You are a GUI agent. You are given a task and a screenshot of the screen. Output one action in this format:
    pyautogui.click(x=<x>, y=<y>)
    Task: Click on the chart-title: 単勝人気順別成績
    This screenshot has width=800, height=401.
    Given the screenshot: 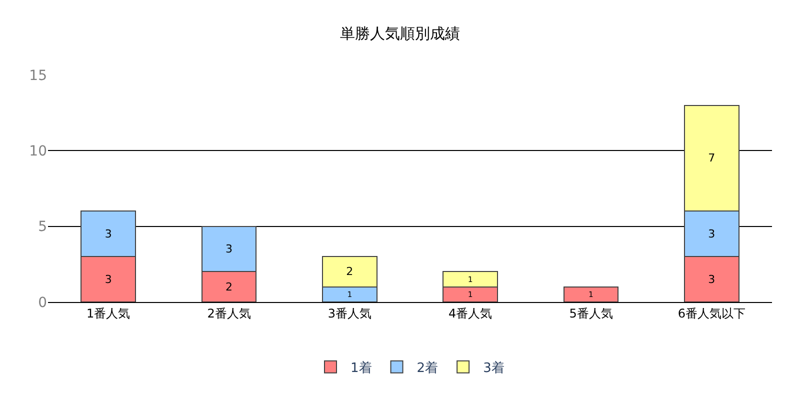 What is the action you would take?
    pyautogui.click(x=400, y=33)
    